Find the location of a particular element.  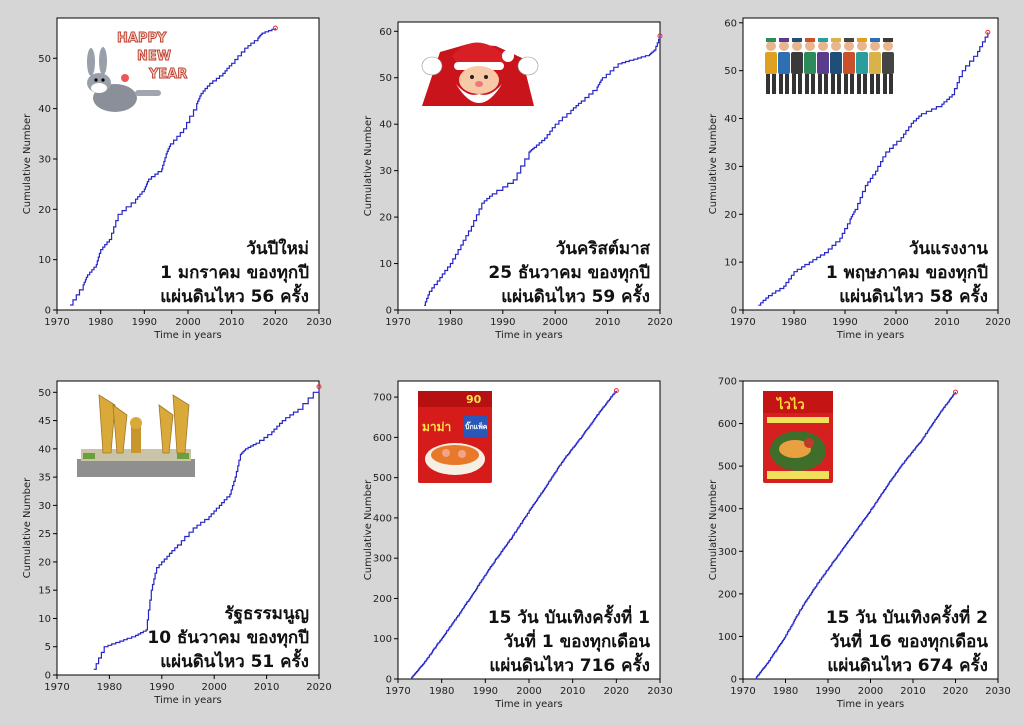

y-tick-label: 100 is located at coordinates (727, 637).